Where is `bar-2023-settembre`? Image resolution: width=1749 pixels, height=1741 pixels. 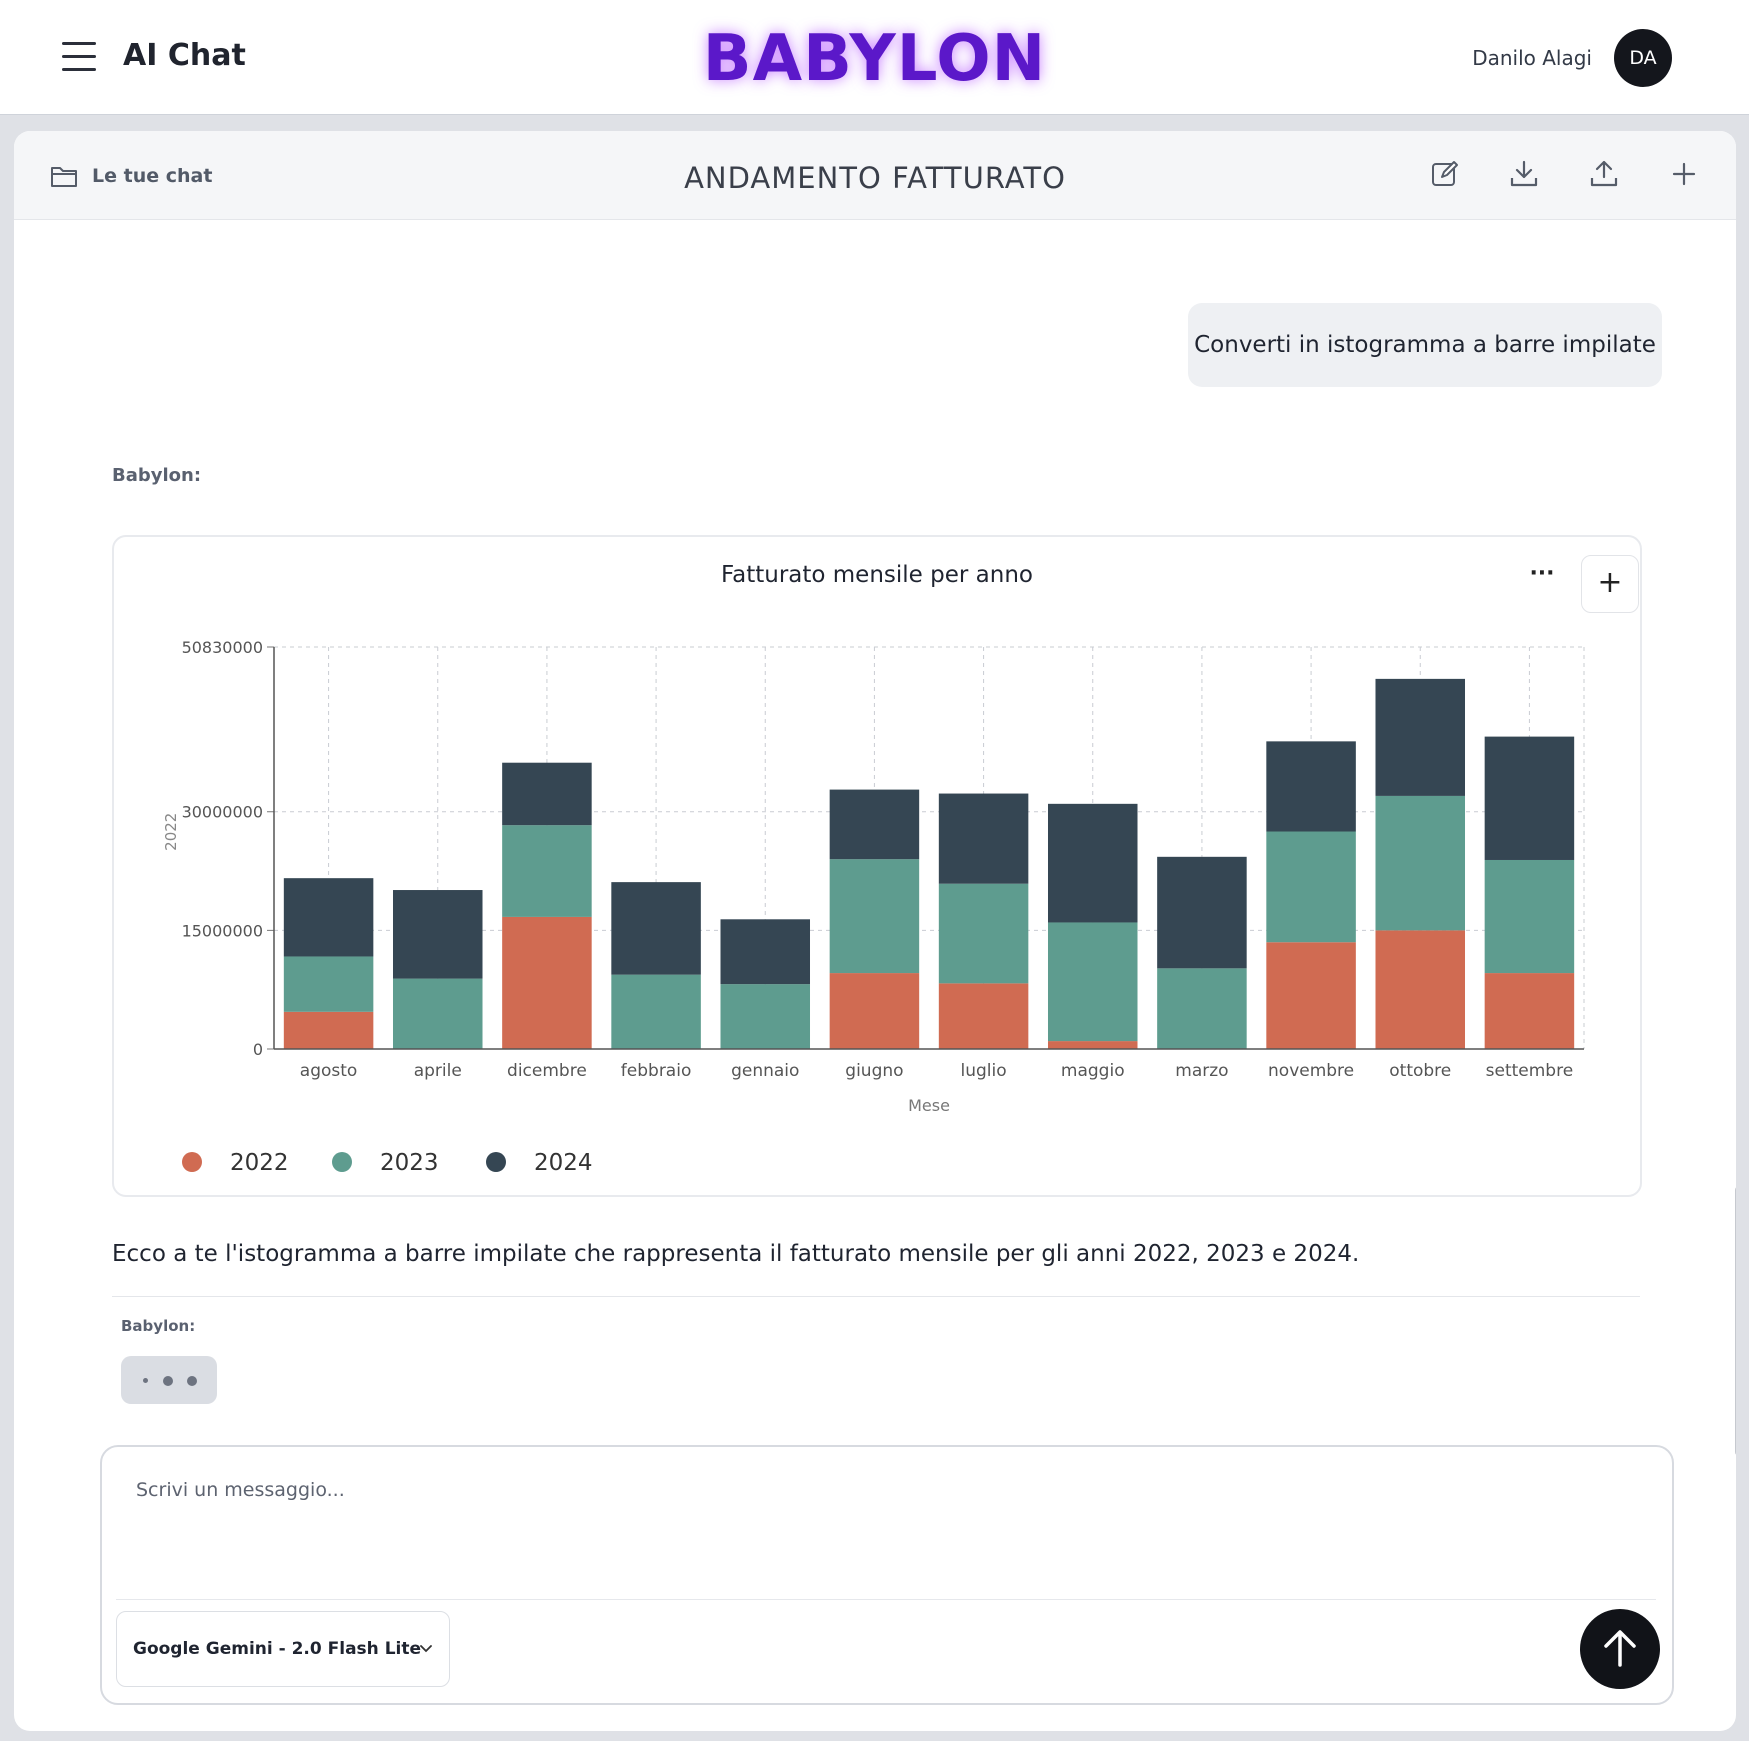 bar-2023-settembre is located at coordinates (1529, 916).